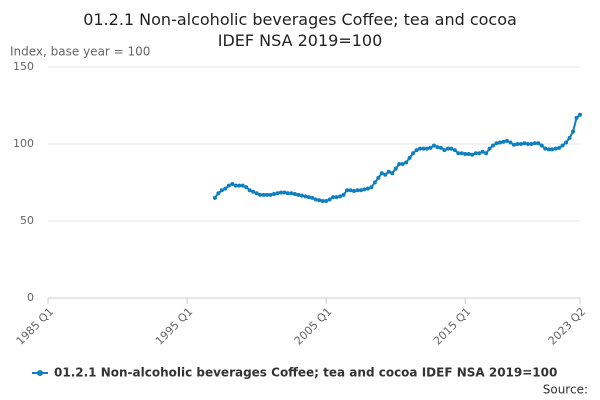  I want to click on y-tick-label: 150, so click(23, 66).